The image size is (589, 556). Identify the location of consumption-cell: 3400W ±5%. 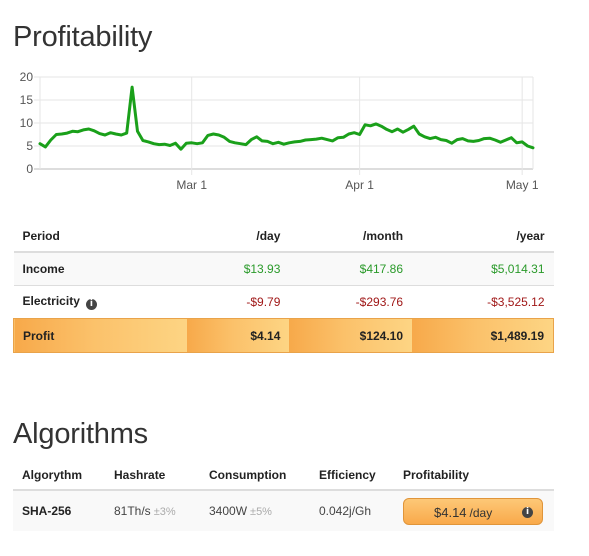
(255, 510).